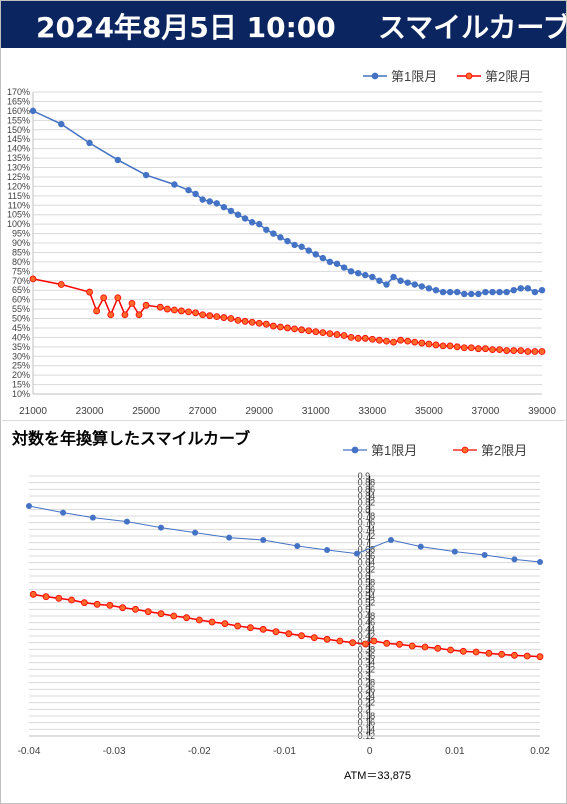 This screenshot has height=804, width=567. I want to click on atm-annotation: ATM＝33,875, so click(377, 776).